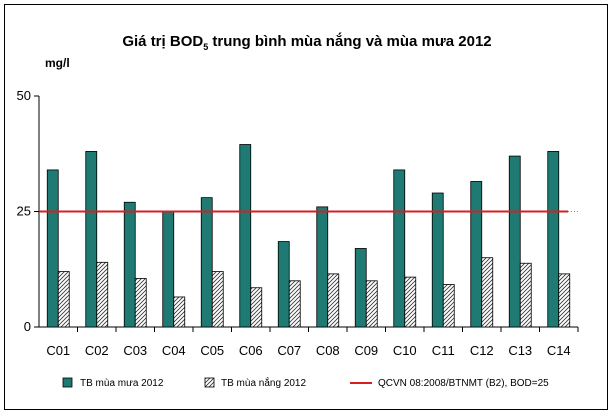  Describe the element at coordinates (443, 350) in the screenshot. I see `x-tick-label-C11: C11` at that location.